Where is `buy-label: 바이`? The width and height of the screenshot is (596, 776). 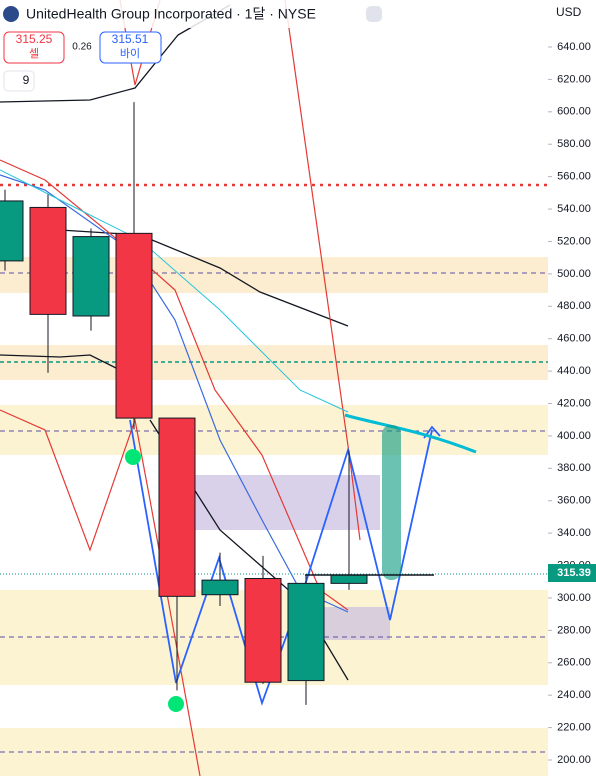 buy-label: 바이 is located at coordinates (130, 53).